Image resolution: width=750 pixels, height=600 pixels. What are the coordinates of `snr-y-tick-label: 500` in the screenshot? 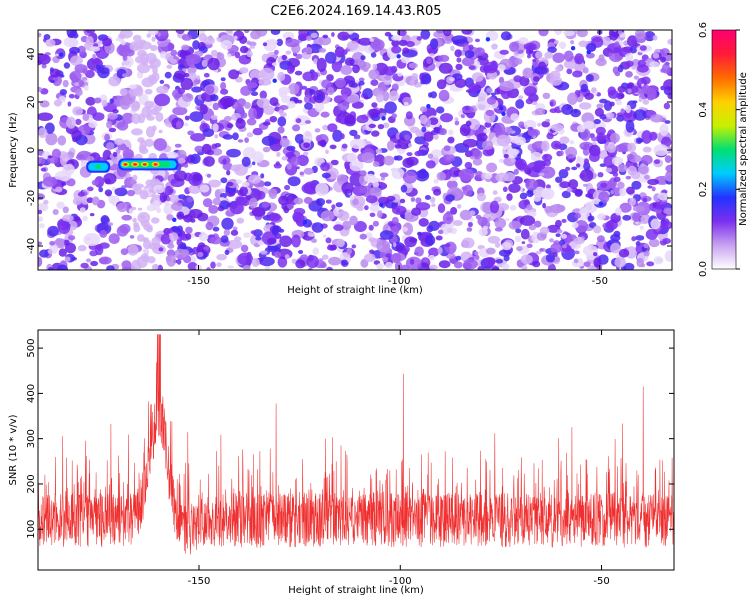 It's located at (31, 348).